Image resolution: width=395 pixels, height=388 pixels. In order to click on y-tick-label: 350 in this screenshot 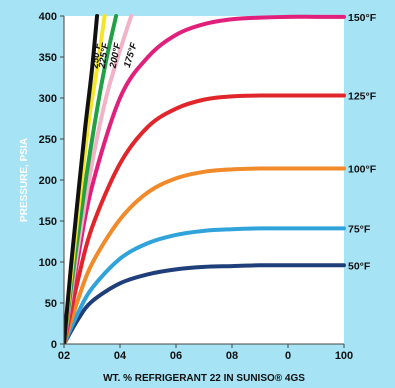, I will do `click(48, 58)`.